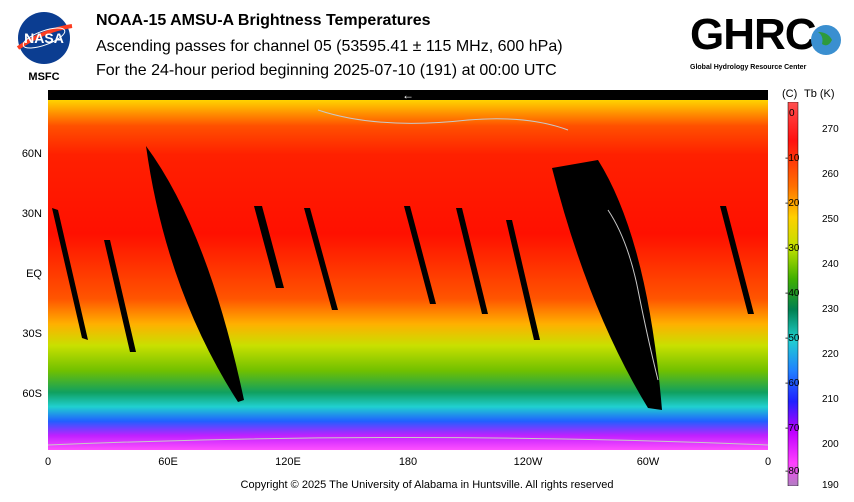  What do you see at coordinates (168, 462) in the screenshot?
I see `lon-label: 60E` at bounding box center [168, 462].